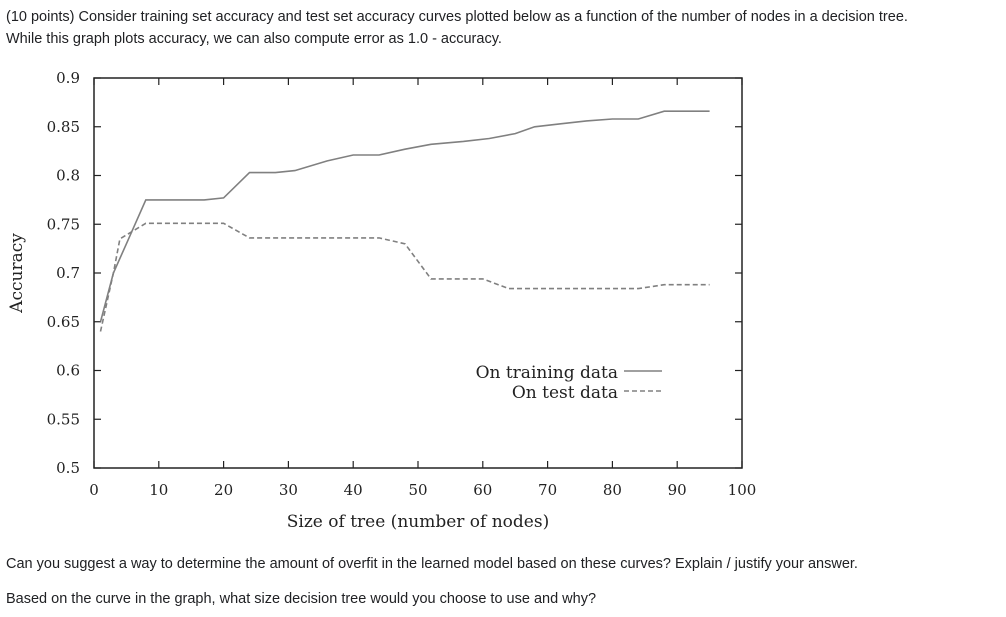 The width and height of the screenshot is (1006, 617). Describe the element at coordinates (63, 127) in the screenshot. I see `y-tick-label: 0.85` at that location.